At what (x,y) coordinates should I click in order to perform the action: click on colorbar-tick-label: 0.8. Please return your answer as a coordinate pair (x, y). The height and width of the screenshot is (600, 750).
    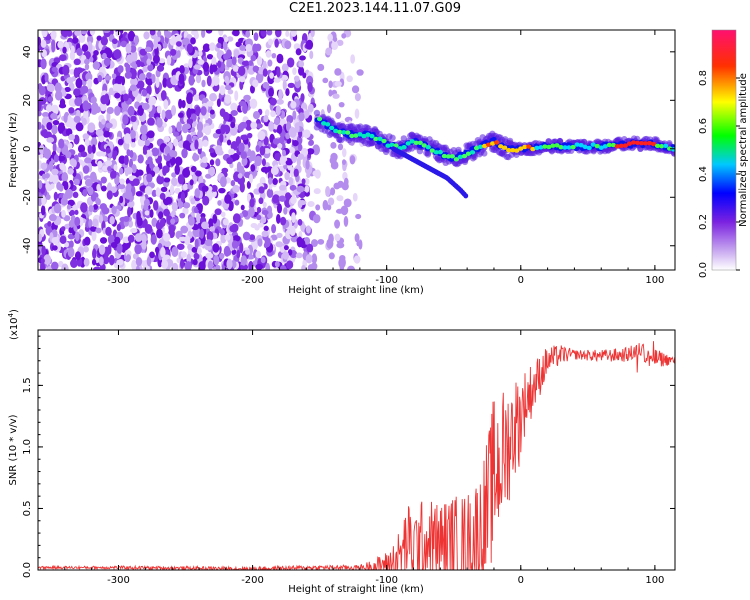
    Looking at the image, I should click on (703, 78).